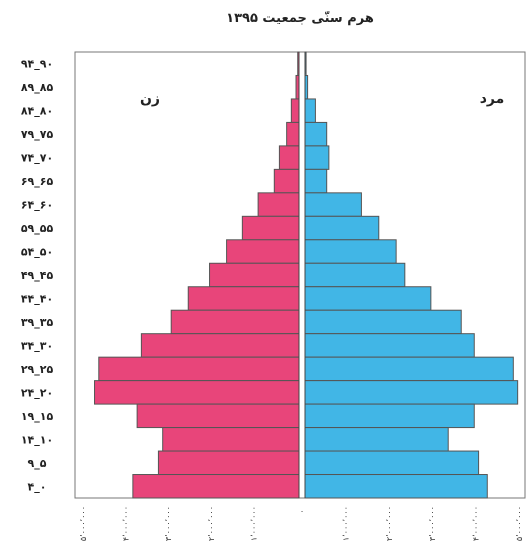  What do you see at coordinates (37, 228) in the screenshot?
I see `category-label-7: ۵۹_۵۵` at bounding box center [37, 228].